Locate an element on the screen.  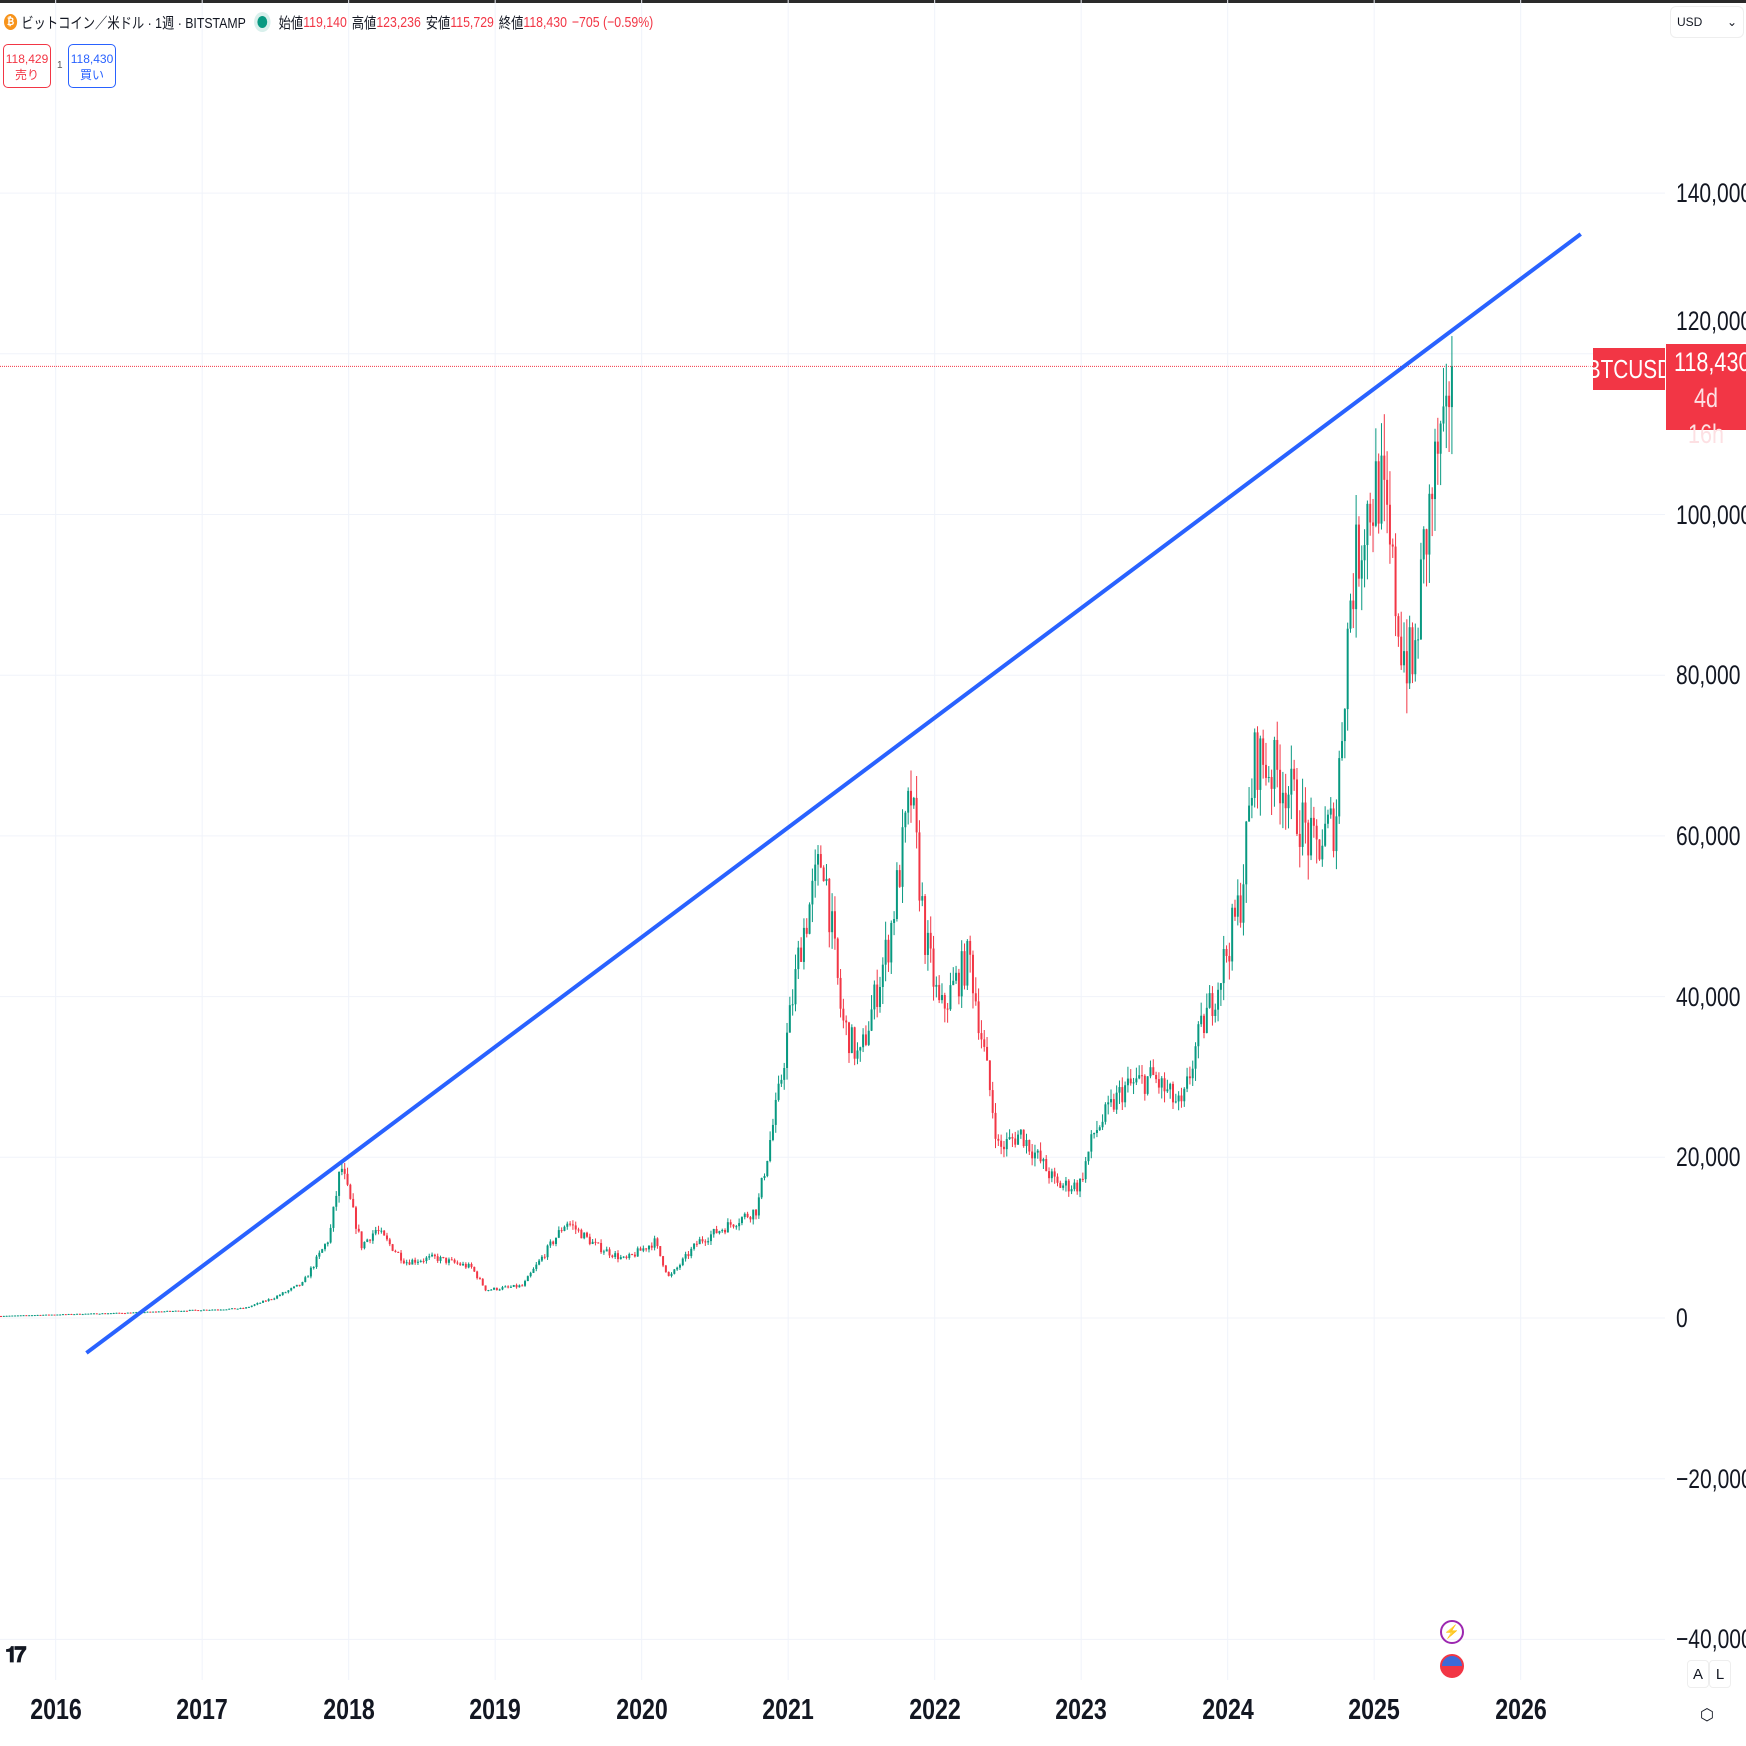
tradingview-logo: 𝟏𝟕 is located at coordinates (16, 1654).